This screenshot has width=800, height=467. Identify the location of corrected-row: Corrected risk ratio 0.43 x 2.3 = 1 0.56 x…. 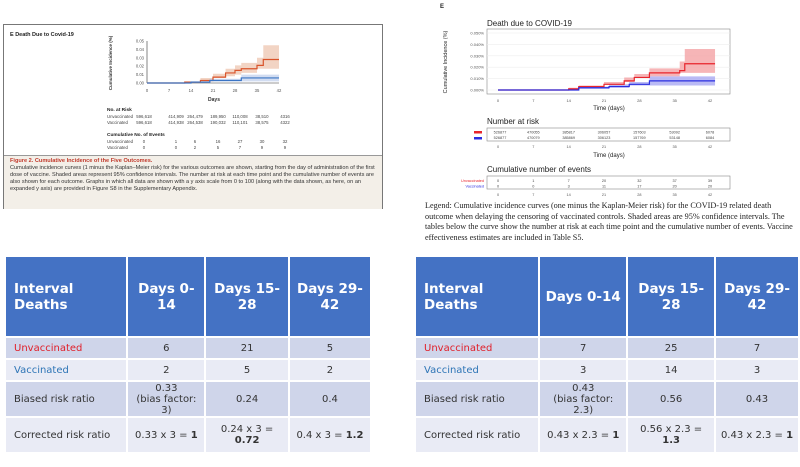
(606, 435).